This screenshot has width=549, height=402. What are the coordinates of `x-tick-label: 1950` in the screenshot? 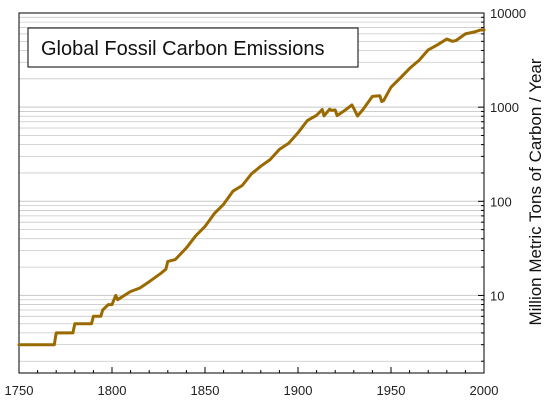 It's located at (391, 390).